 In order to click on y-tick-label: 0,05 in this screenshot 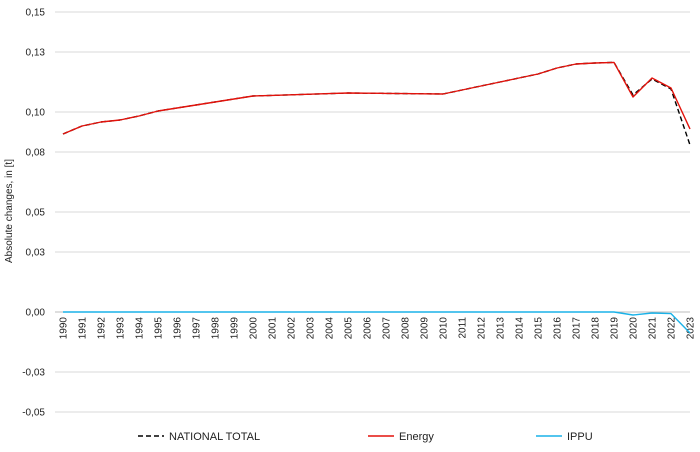, I will do `click(36, 213)`.